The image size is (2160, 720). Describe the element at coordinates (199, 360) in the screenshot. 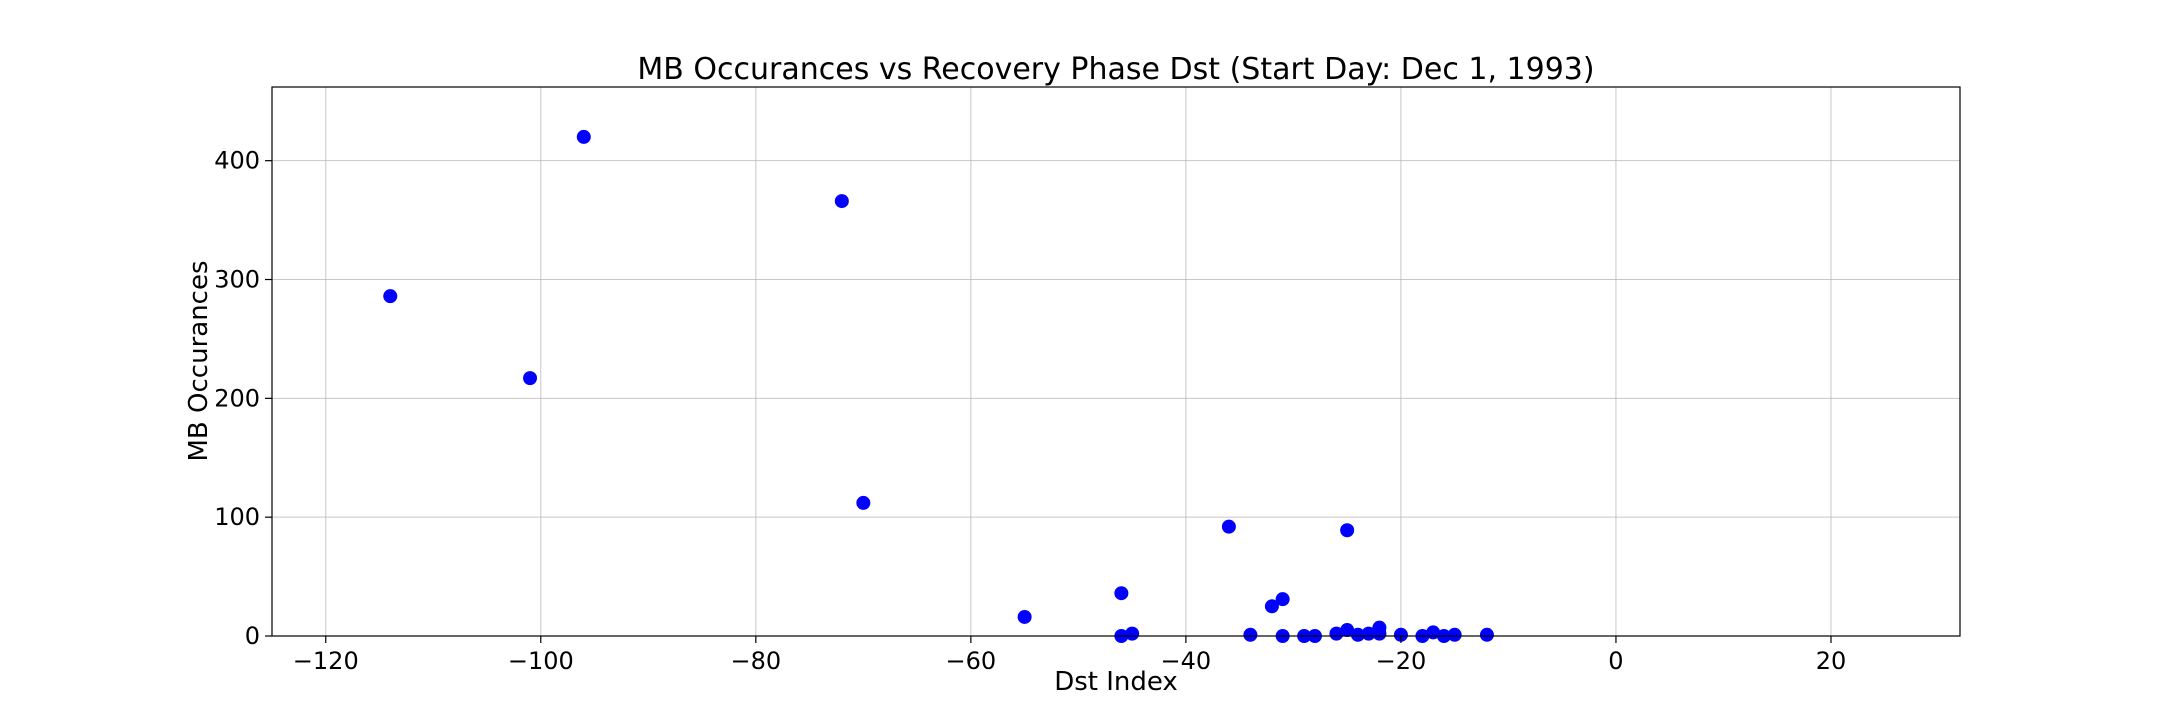

I see `y-axis-label: MB Occurances` at that location.